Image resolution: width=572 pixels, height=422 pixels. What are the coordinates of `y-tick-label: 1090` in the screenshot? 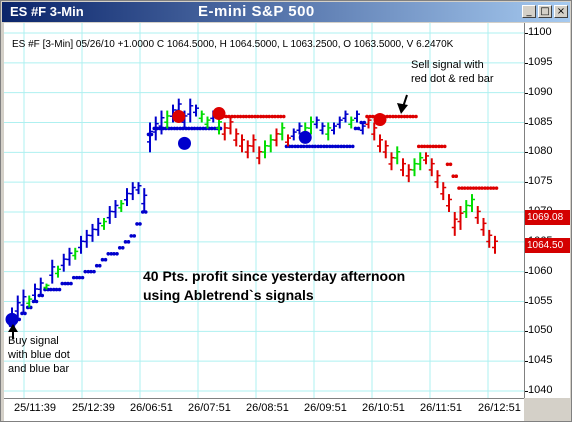 It's located at (540, 91).